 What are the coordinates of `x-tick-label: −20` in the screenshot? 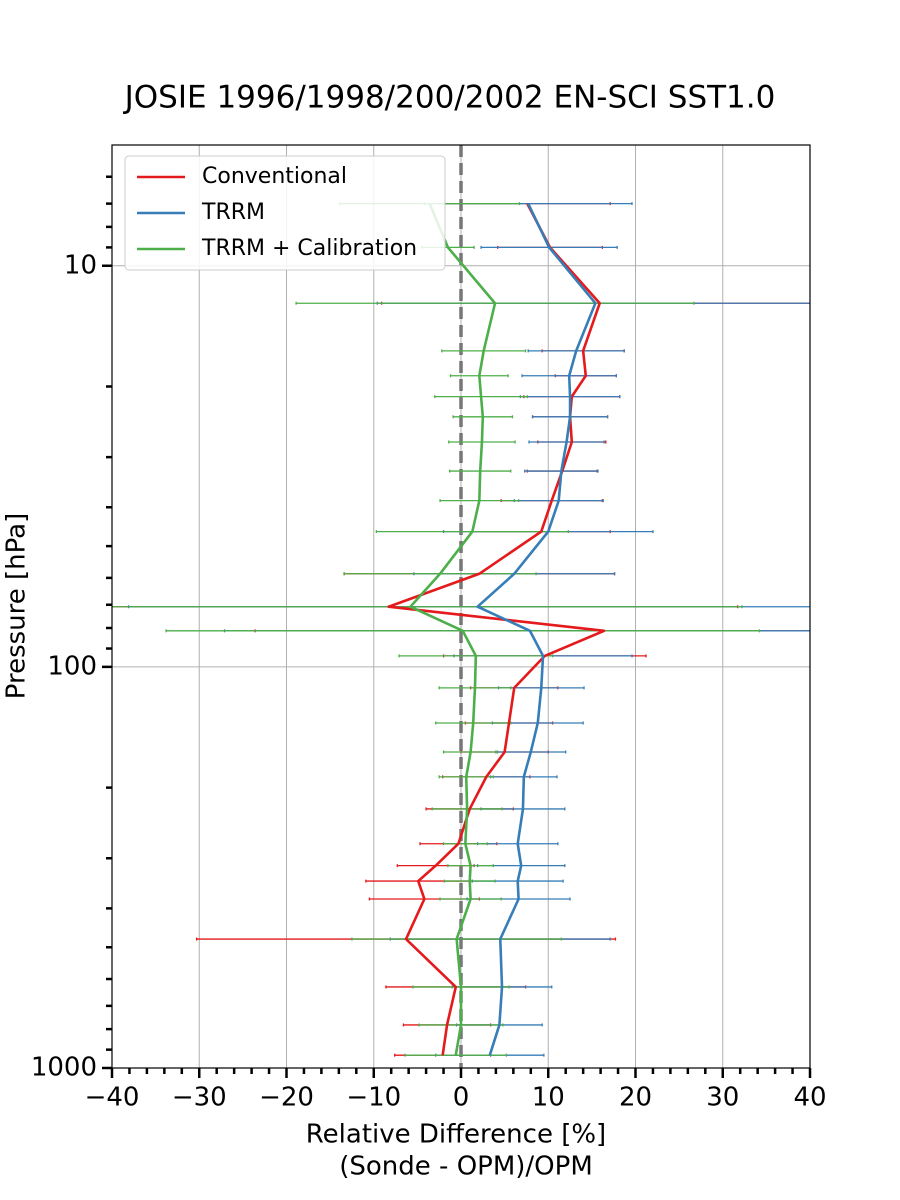 It's located at (286, 1098).